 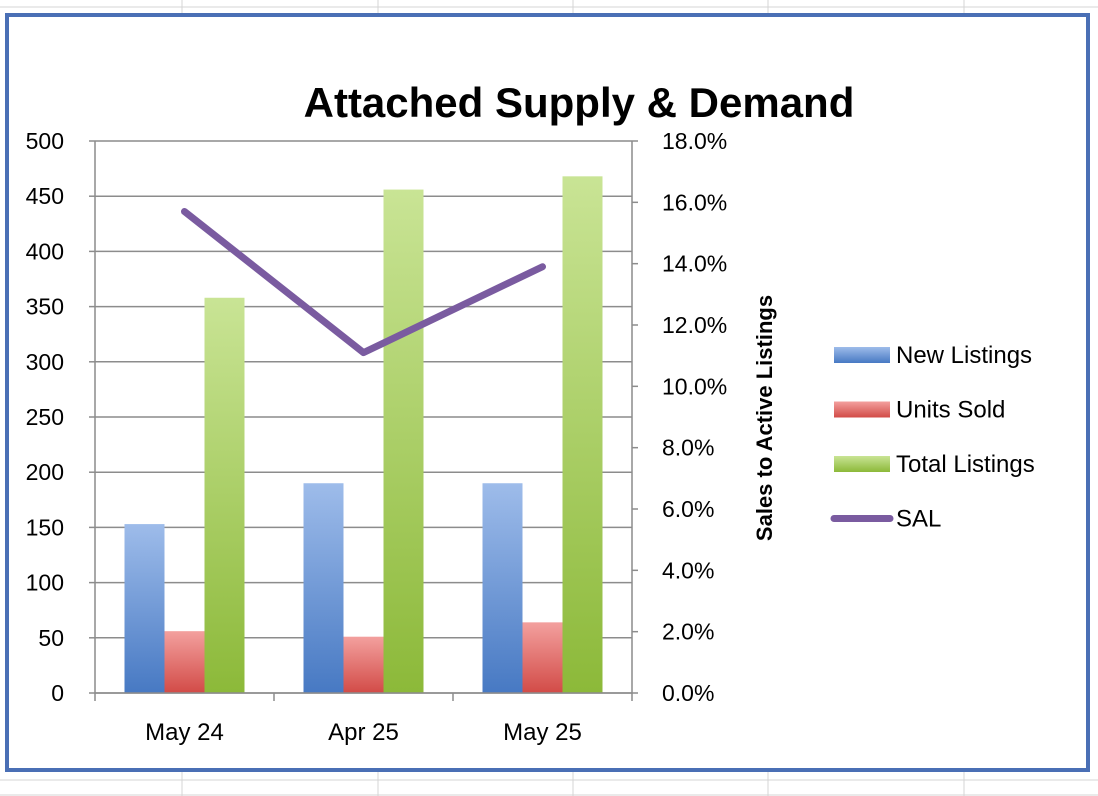 I want to click on left-tick-label: 250, so click(x=45, y=417).